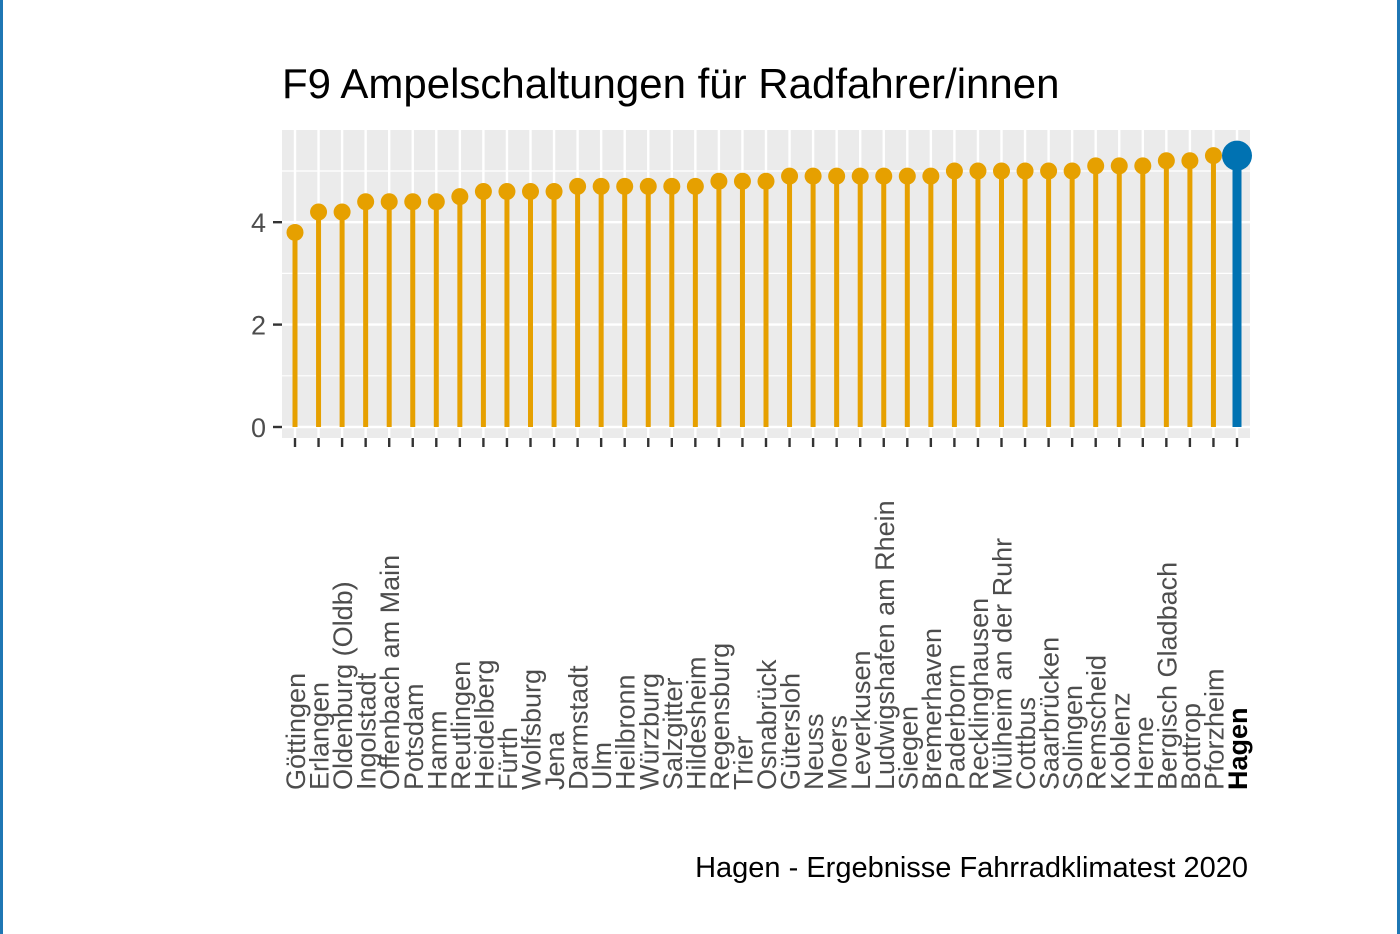 This screenshot has height=934, width=1400. What do you see at coordinates (1050, 713) in the screenshot?
I see `x-tick-label: Saarbrücken` at bounding box center [1050, 713].